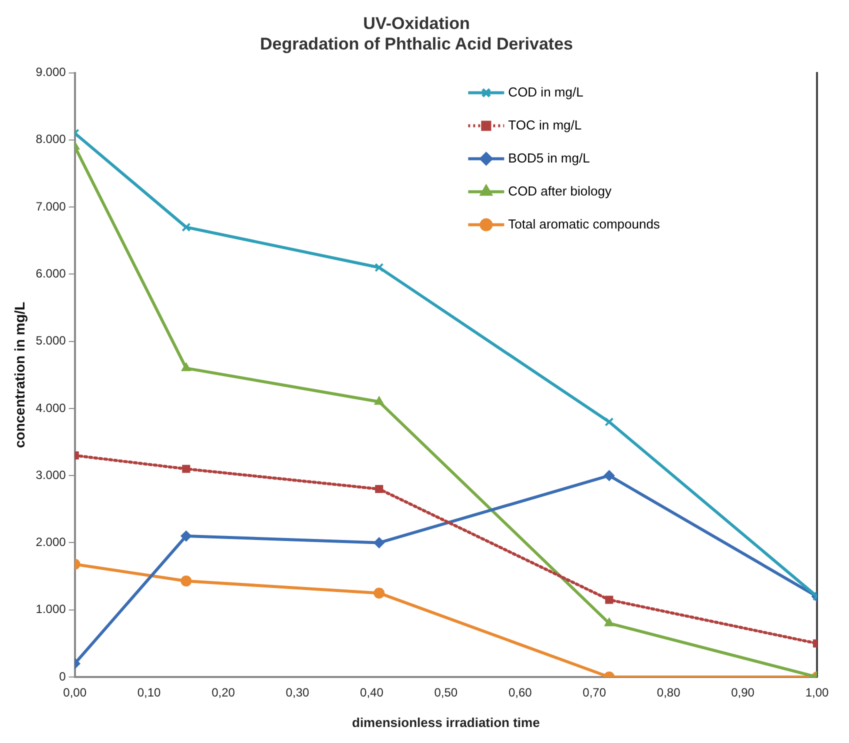 The width and height of the screenshot is (849, 743). I want to click on x-tick-label: 0,80, so click(668, 693).